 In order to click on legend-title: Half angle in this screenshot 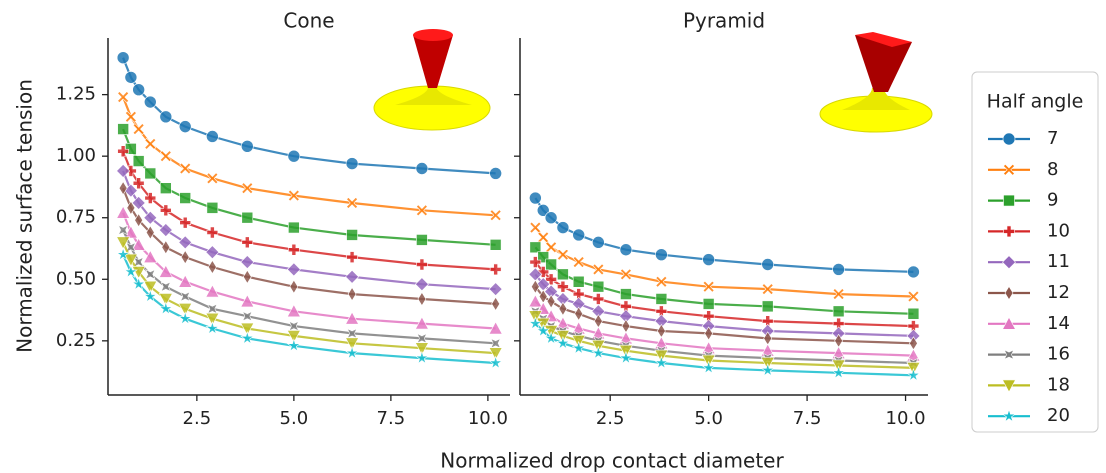, I will do `click(1035, 102)`.